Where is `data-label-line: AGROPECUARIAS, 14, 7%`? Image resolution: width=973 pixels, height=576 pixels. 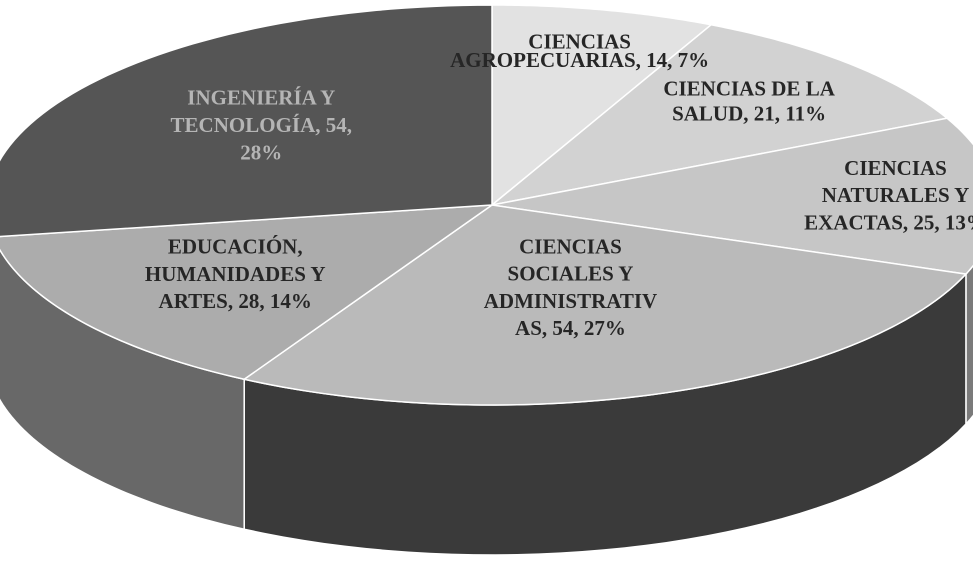
data-label-line: AGROPECUARIAS, 14, 7% is located at coordinates (579, 60).